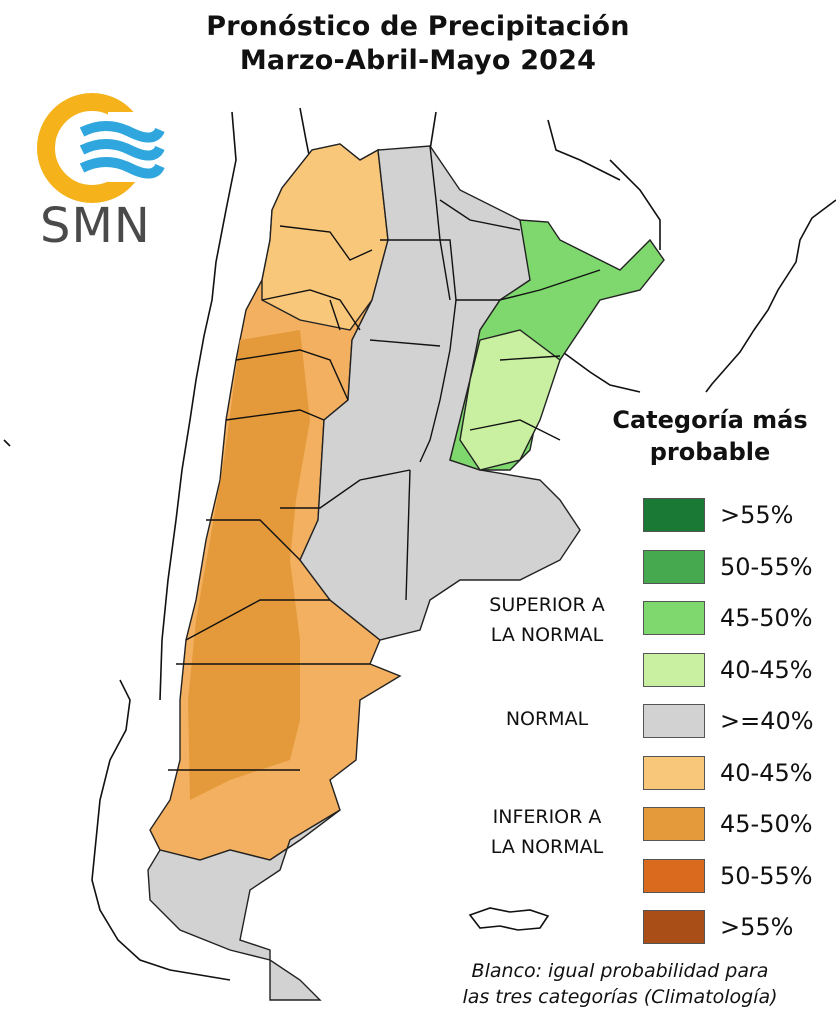 This screenshot has width=836, height=1024. What do you see at coordinates (101, 148) in the screenshot?
I see `smn-logo-icon` at bounding box center [101, 148].